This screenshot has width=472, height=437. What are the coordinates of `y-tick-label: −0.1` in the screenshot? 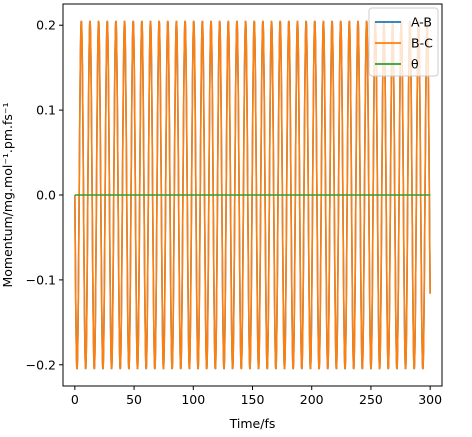 It's located at (41, 279).